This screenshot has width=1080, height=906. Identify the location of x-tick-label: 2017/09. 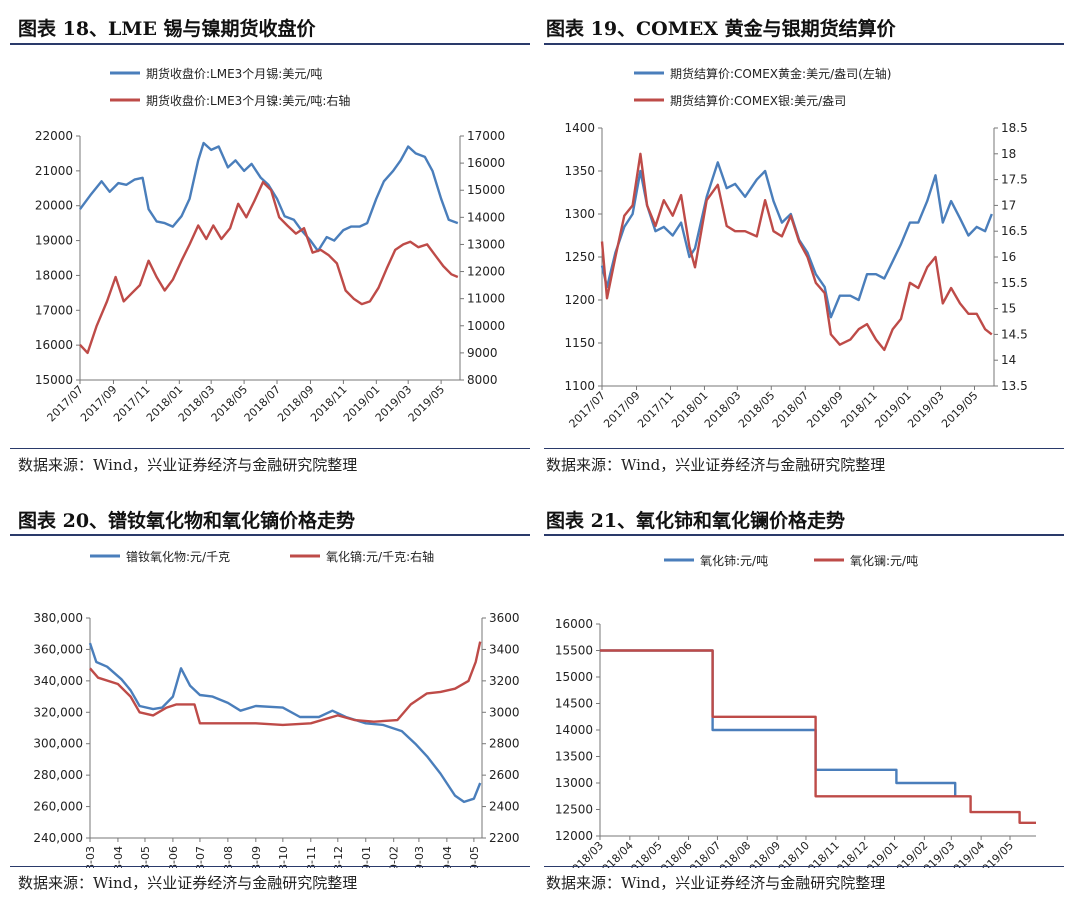
(622, 410).